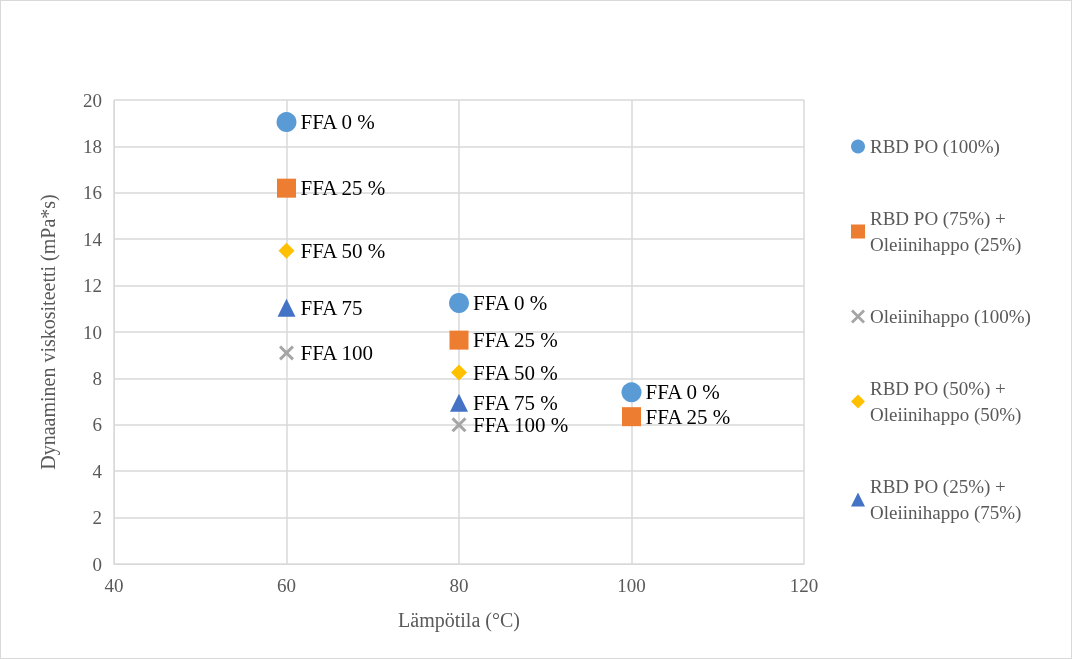  I want to click on y-tick-label: 4, so click(97, 471).